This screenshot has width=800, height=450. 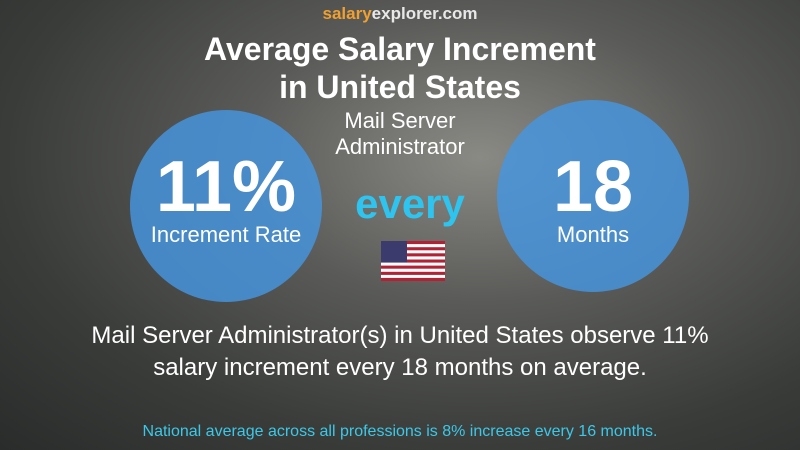 What do you see at coordinates (413, 261) in the screenshot?
I see `us-flag` at bounding box center [413, 261].